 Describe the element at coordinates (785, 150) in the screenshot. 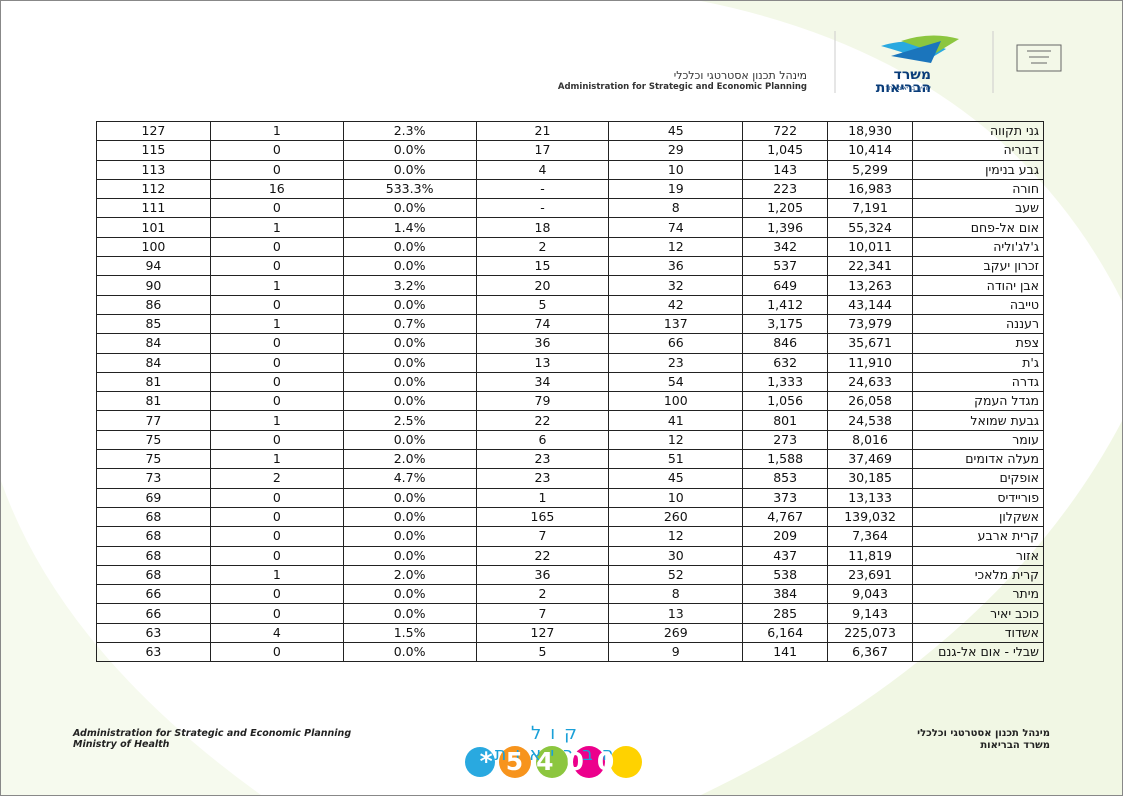

I see `table-cell: 1,045` at that location.